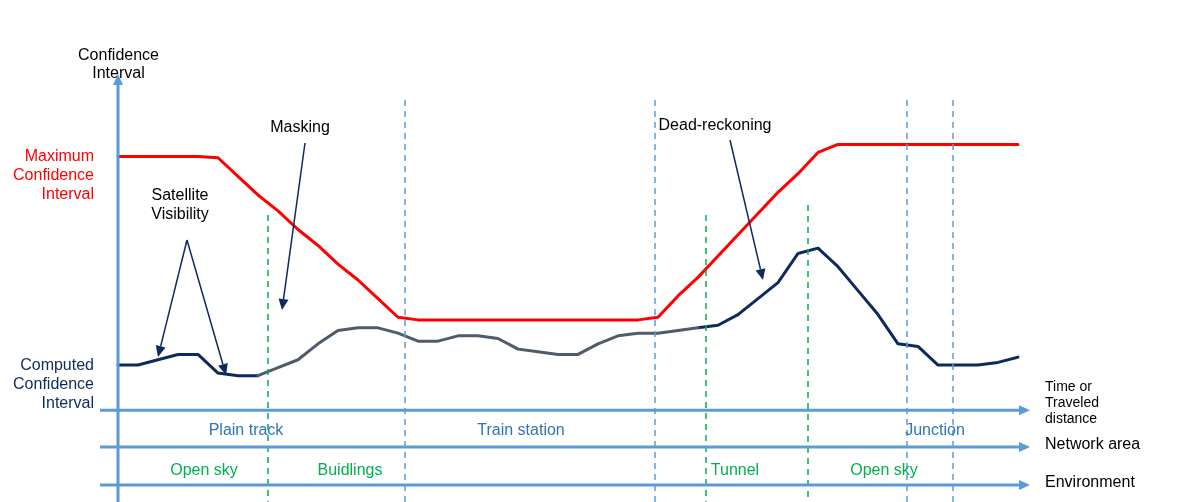 The width and height of the screenshot is (1196, 502). Describe the element at coordinates (735, 469) in the screenshot. I see `text: Tunnel` at that location.